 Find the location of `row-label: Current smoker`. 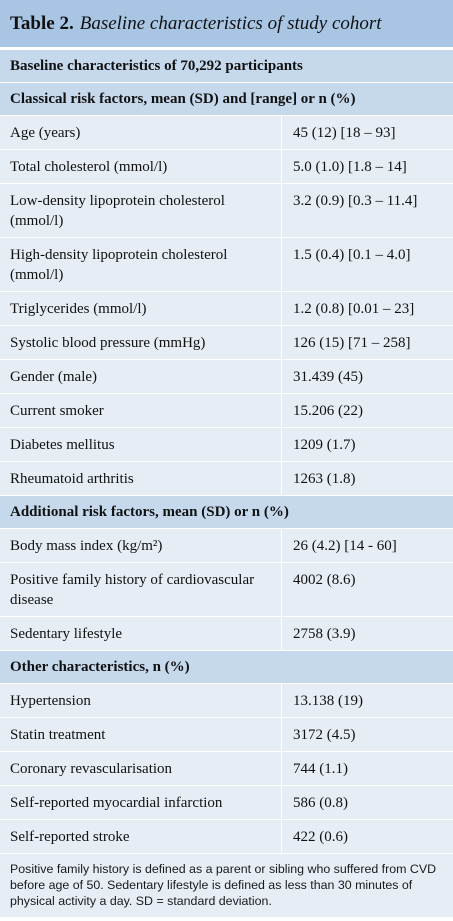

row-label: Current smoker is located at coordinates (141, 410).